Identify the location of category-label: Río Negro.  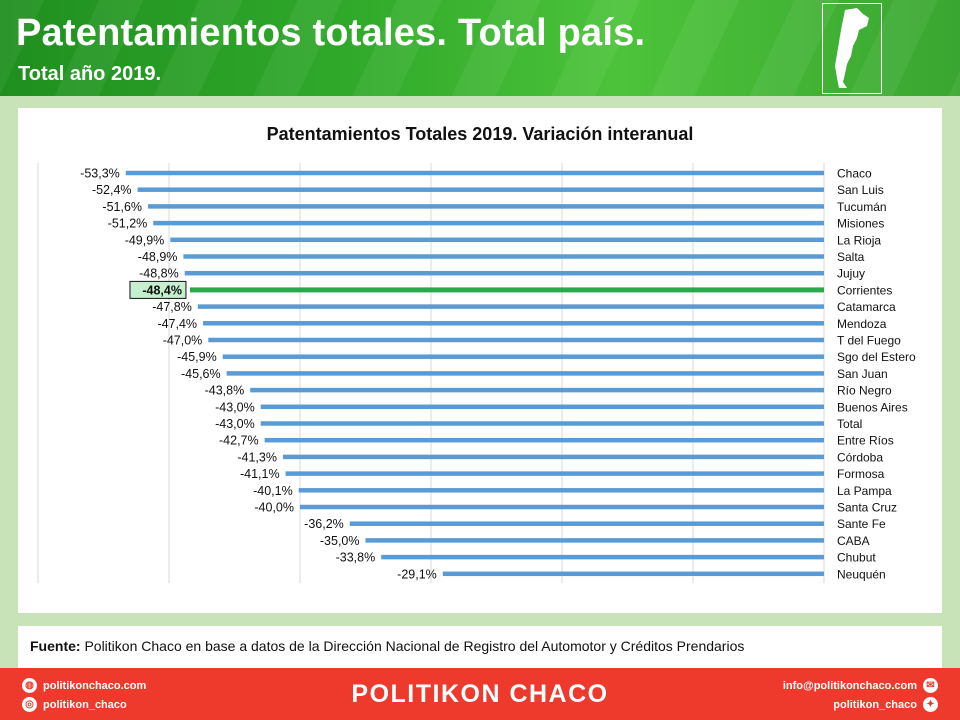
(864, 391).